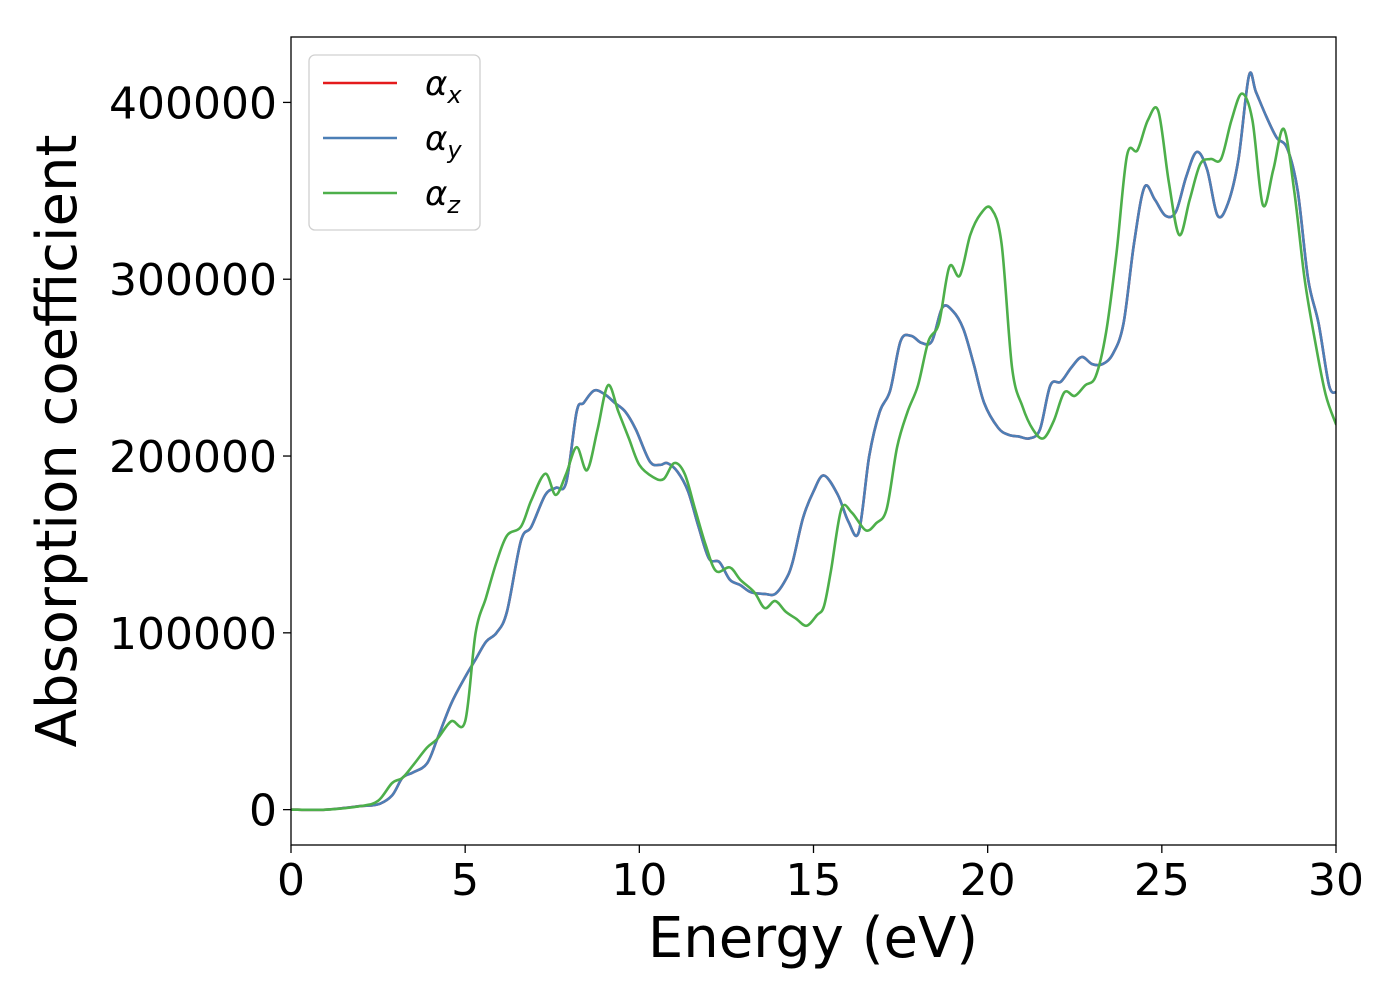 The image size is (1400, 1000). Describe the element at coordinates (291, 880) in the screenshot. I see `x-tick-label: 0` at that location.